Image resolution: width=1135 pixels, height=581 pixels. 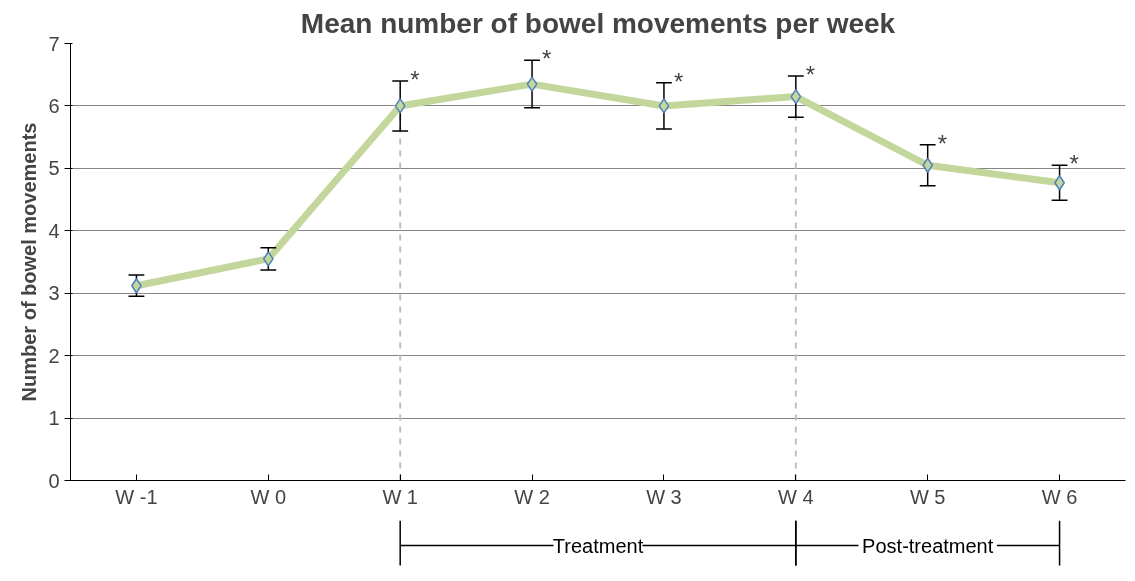 What do you see at coordinates (598, 23) in the screenshot?
I see `chart-title: Mean number of bowel movements per week` at bounding box center [598, 23].